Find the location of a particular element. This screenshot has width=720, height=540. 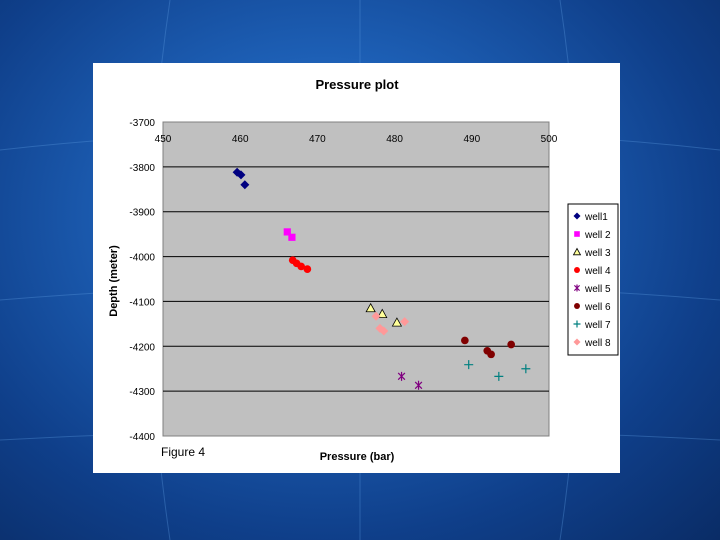

y-tick-label: -3700 is located at coordinates (142, 123).